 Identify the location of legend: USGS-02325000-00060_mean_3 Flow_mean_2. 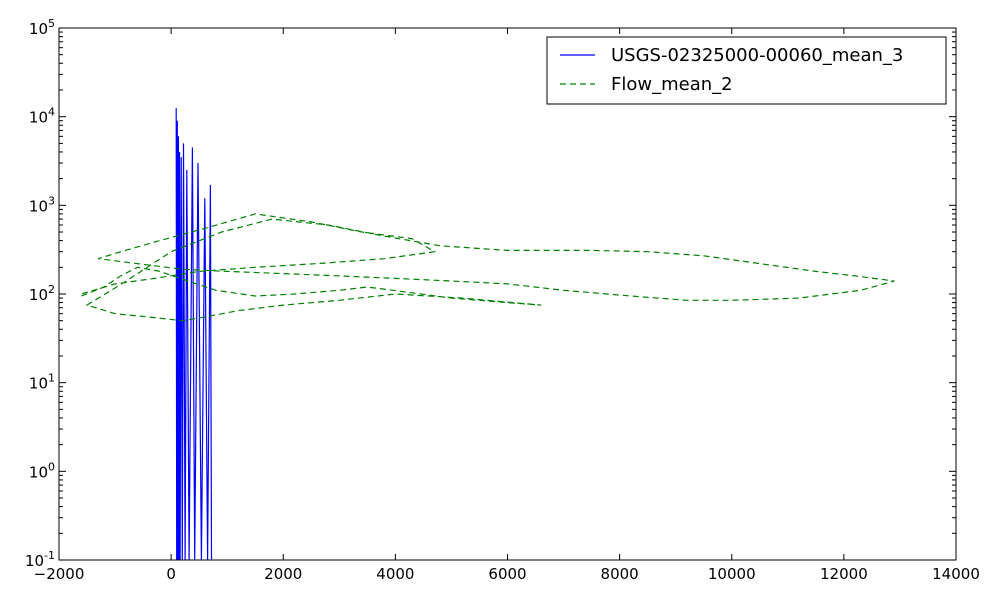
(746, 70).